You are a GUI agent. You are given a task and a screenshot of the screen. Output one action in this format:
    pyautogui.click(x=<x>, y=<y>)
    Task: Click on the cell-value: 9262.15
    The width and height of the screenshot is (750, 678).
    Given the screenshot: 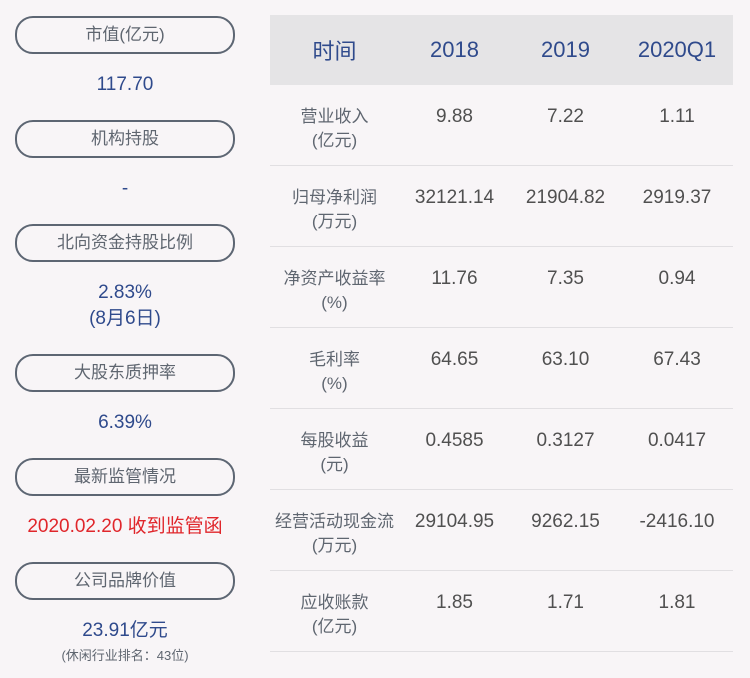 What is the action you would take?
    pyautogui.click(x=565, y=521)
    